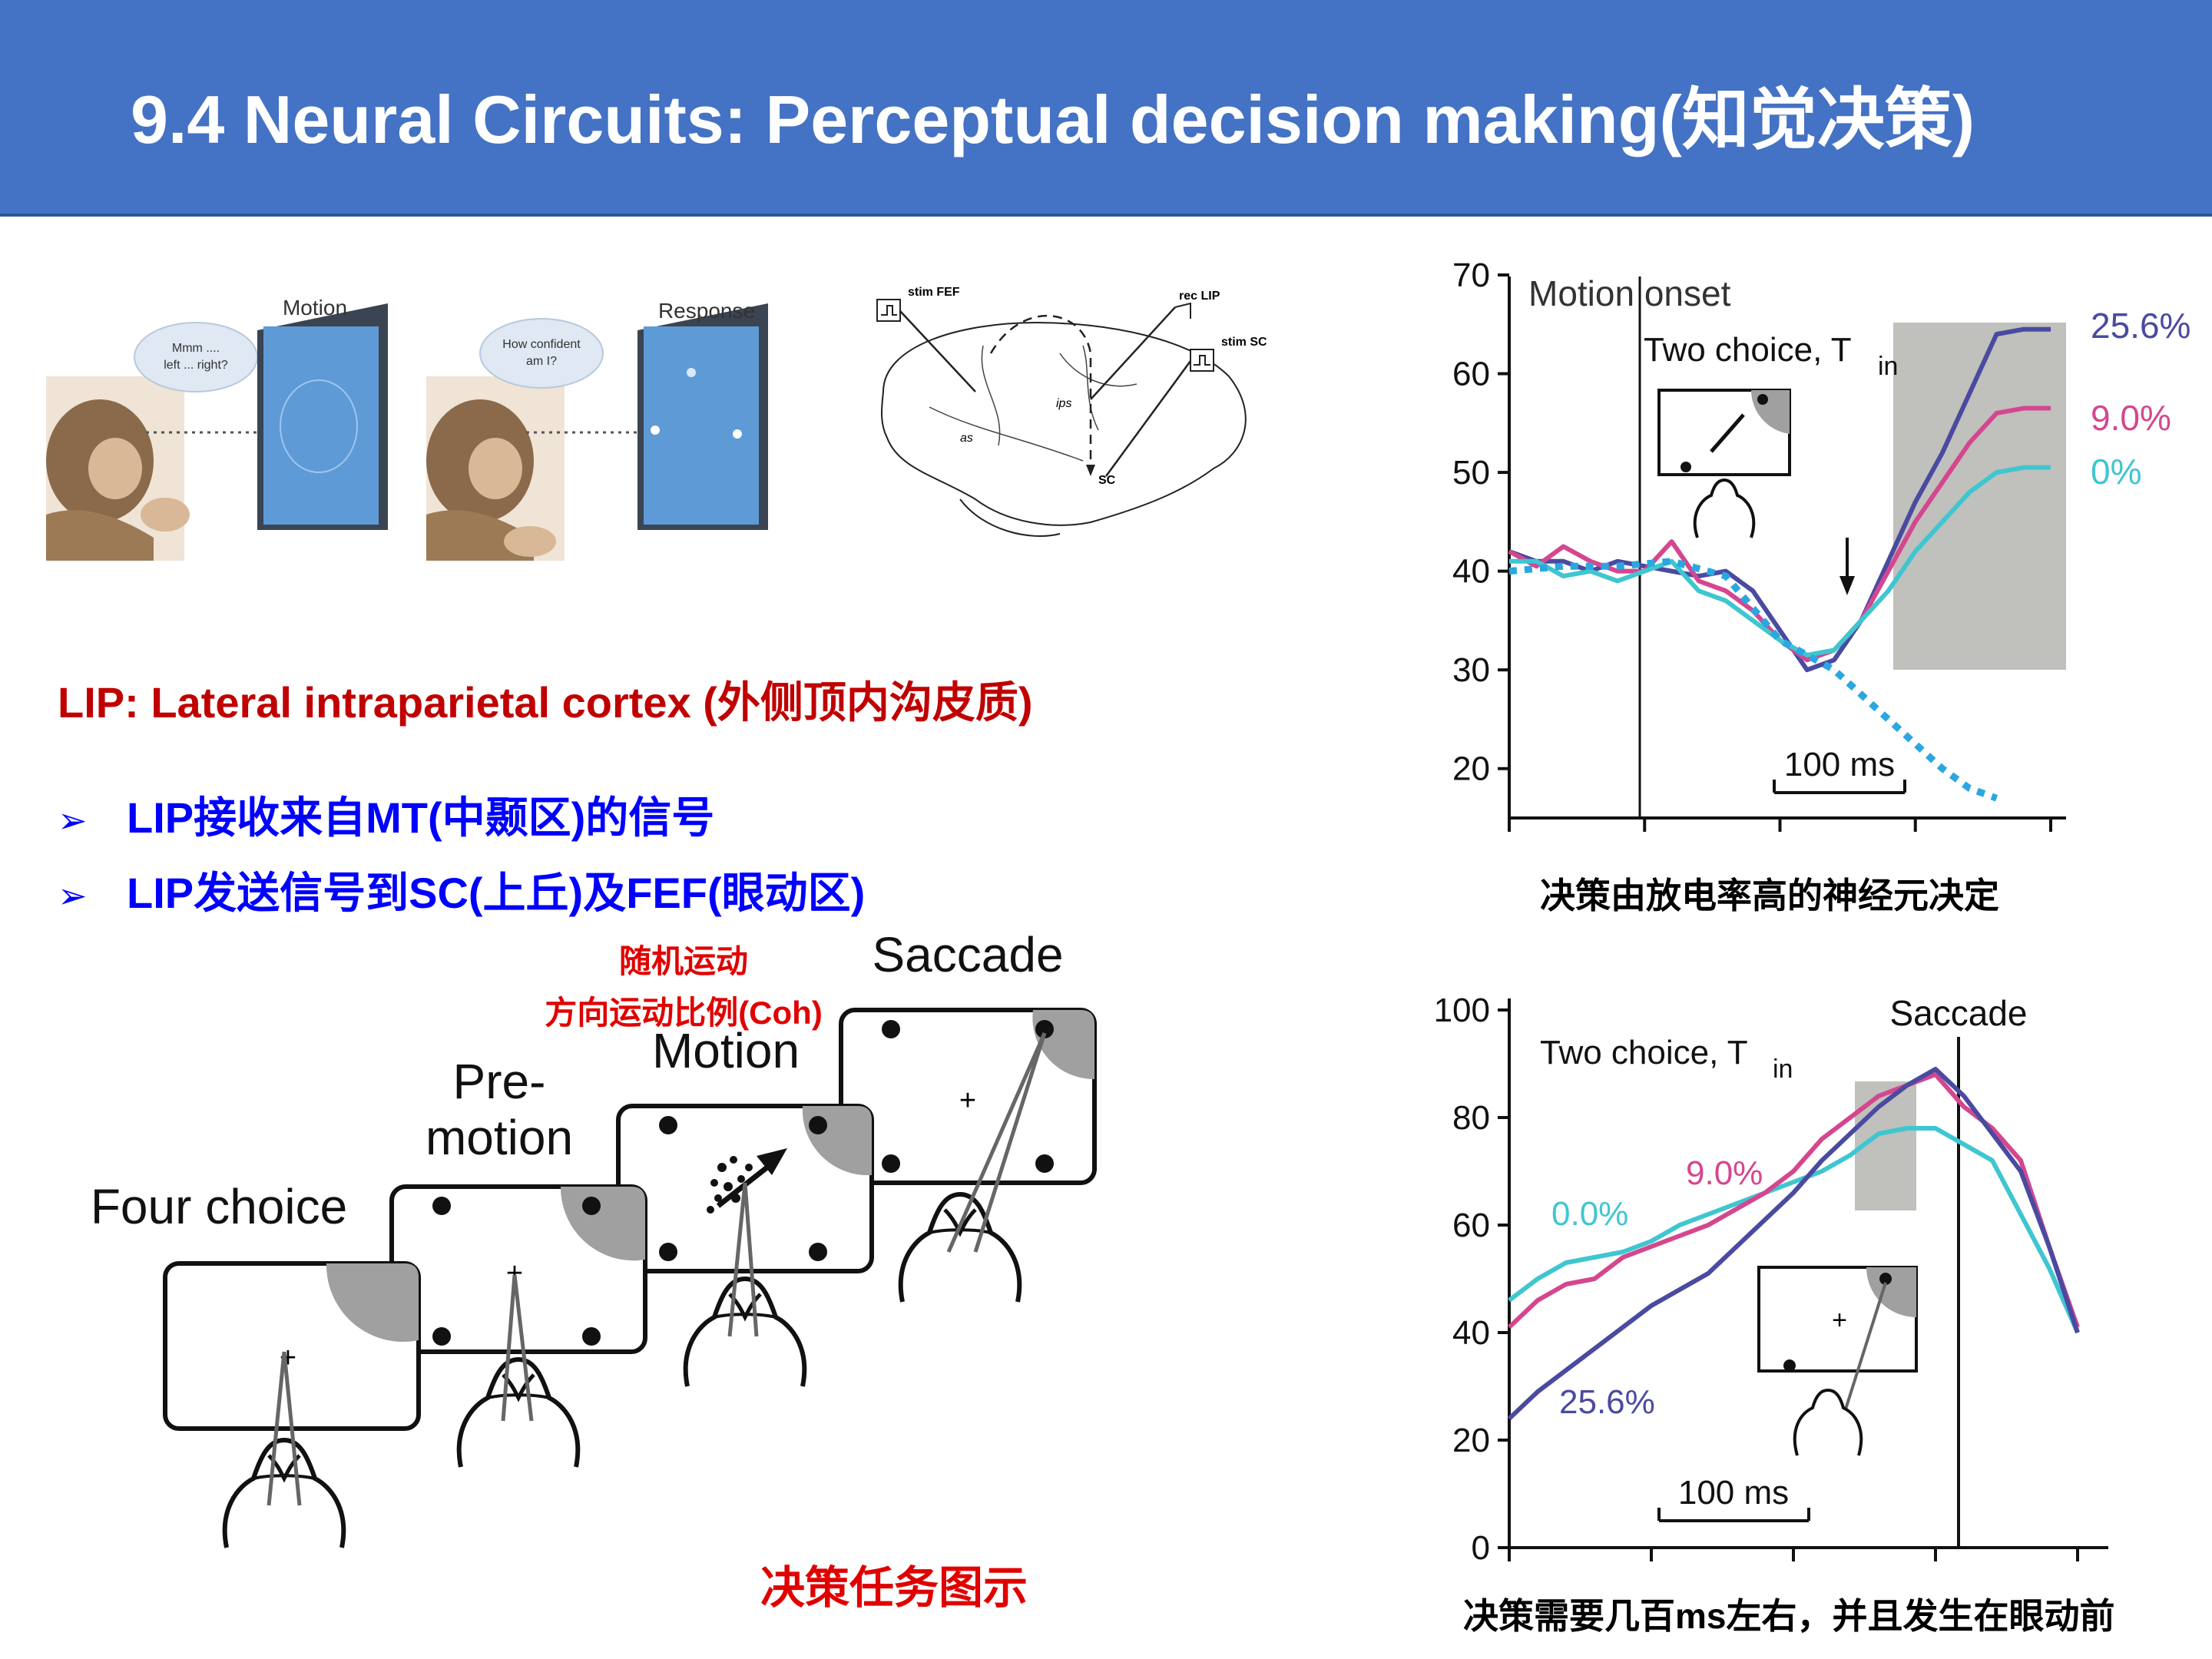 The width and height of the screenshot is (2212, 1659). I want to click on brain-stem, so click(1010, 518).